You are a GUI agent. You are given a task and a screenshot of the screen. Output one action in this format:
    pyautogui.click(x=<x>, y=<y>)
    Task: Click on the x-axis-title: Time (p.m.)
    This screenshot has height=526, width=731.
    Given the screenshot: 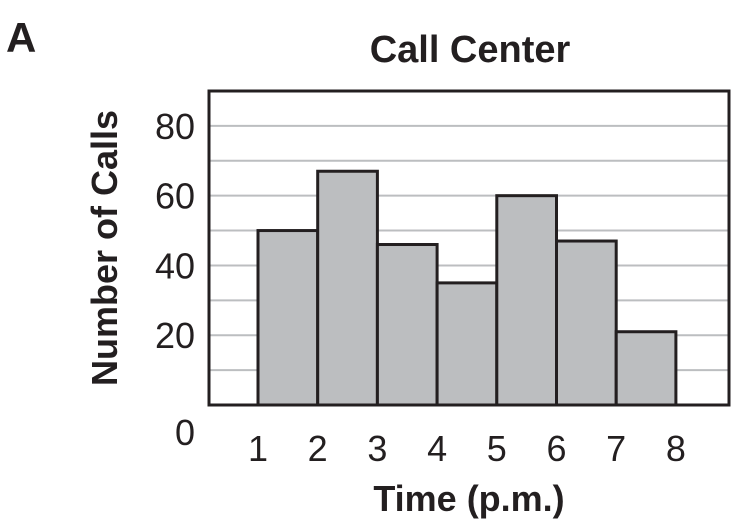 What is the action you would take?
    pyautogui.click(x=468, y=498)
    